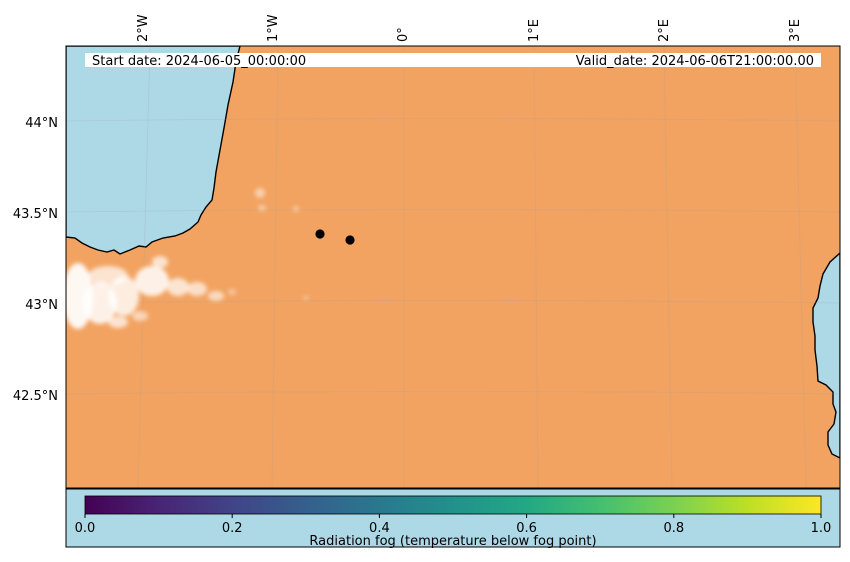  I want to click on lon-tick-1e: 1°E, so click(534, 30).